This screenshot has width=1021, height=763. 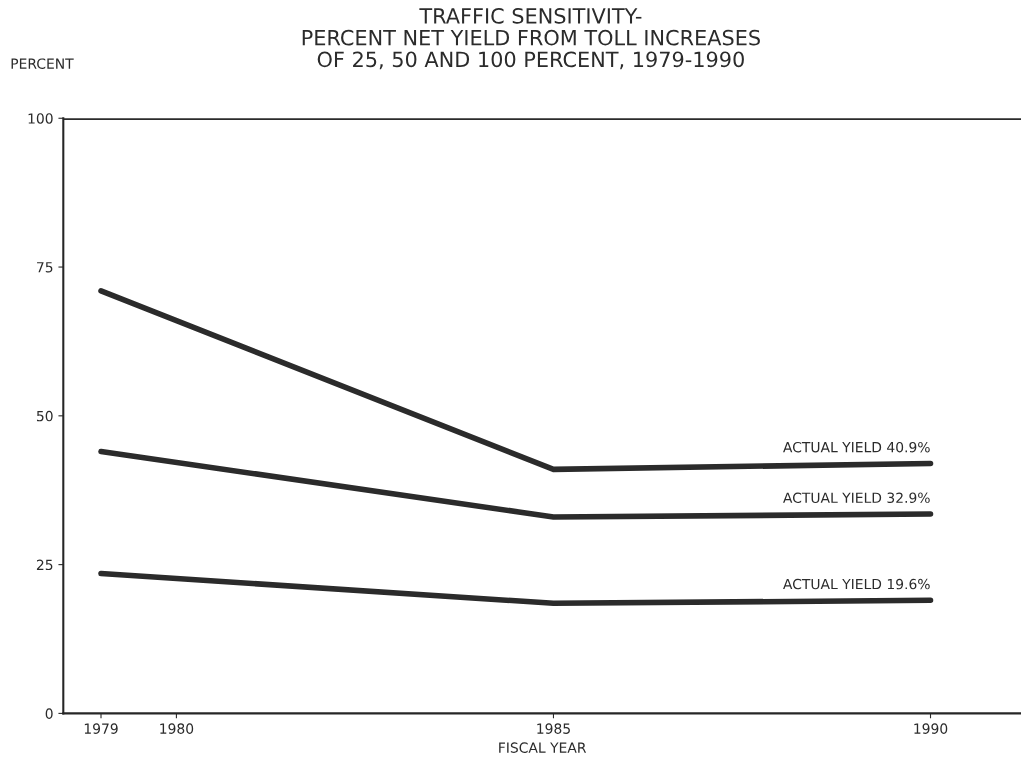 What do you see at coordinates (931, 728) in the screenshot?
I see `x-tick-label: 1990` at bounding box center [931, 728].